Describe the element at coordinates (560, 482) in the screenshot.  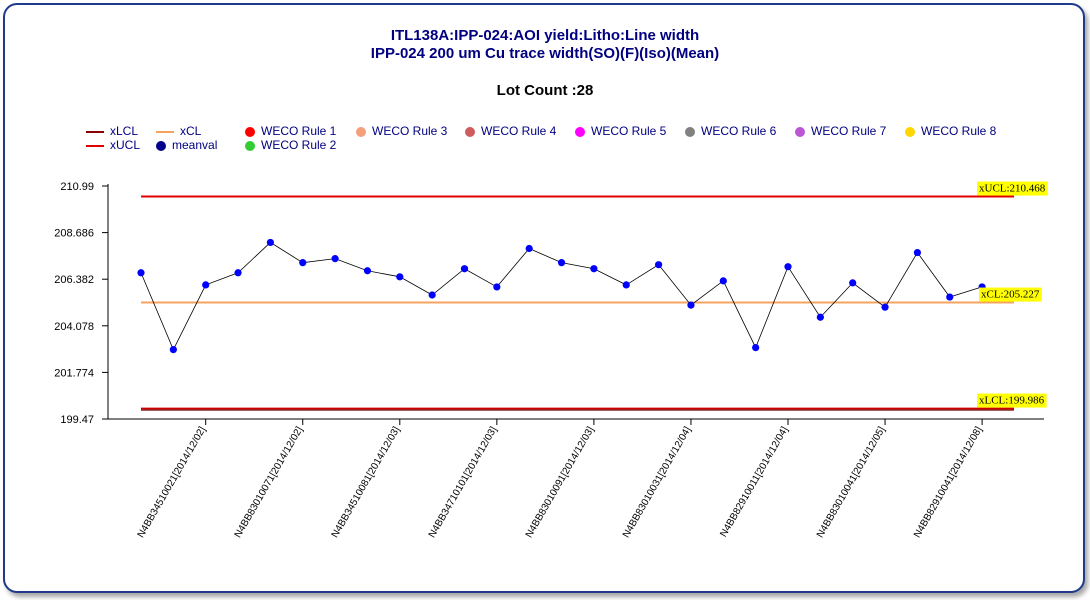
I see `x-tick-label: N4BB83010091[2014/12/03]` at that location.